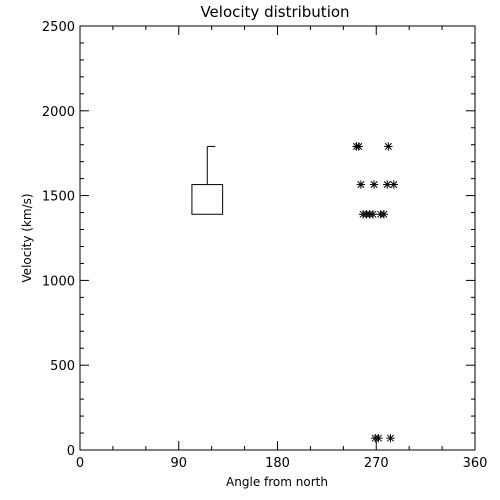 The image size is (500, 500). What do you see at coordinates (80, 463) in the screenshot?
I see `x-tick-label: 0` at bounding box center [80, 463].